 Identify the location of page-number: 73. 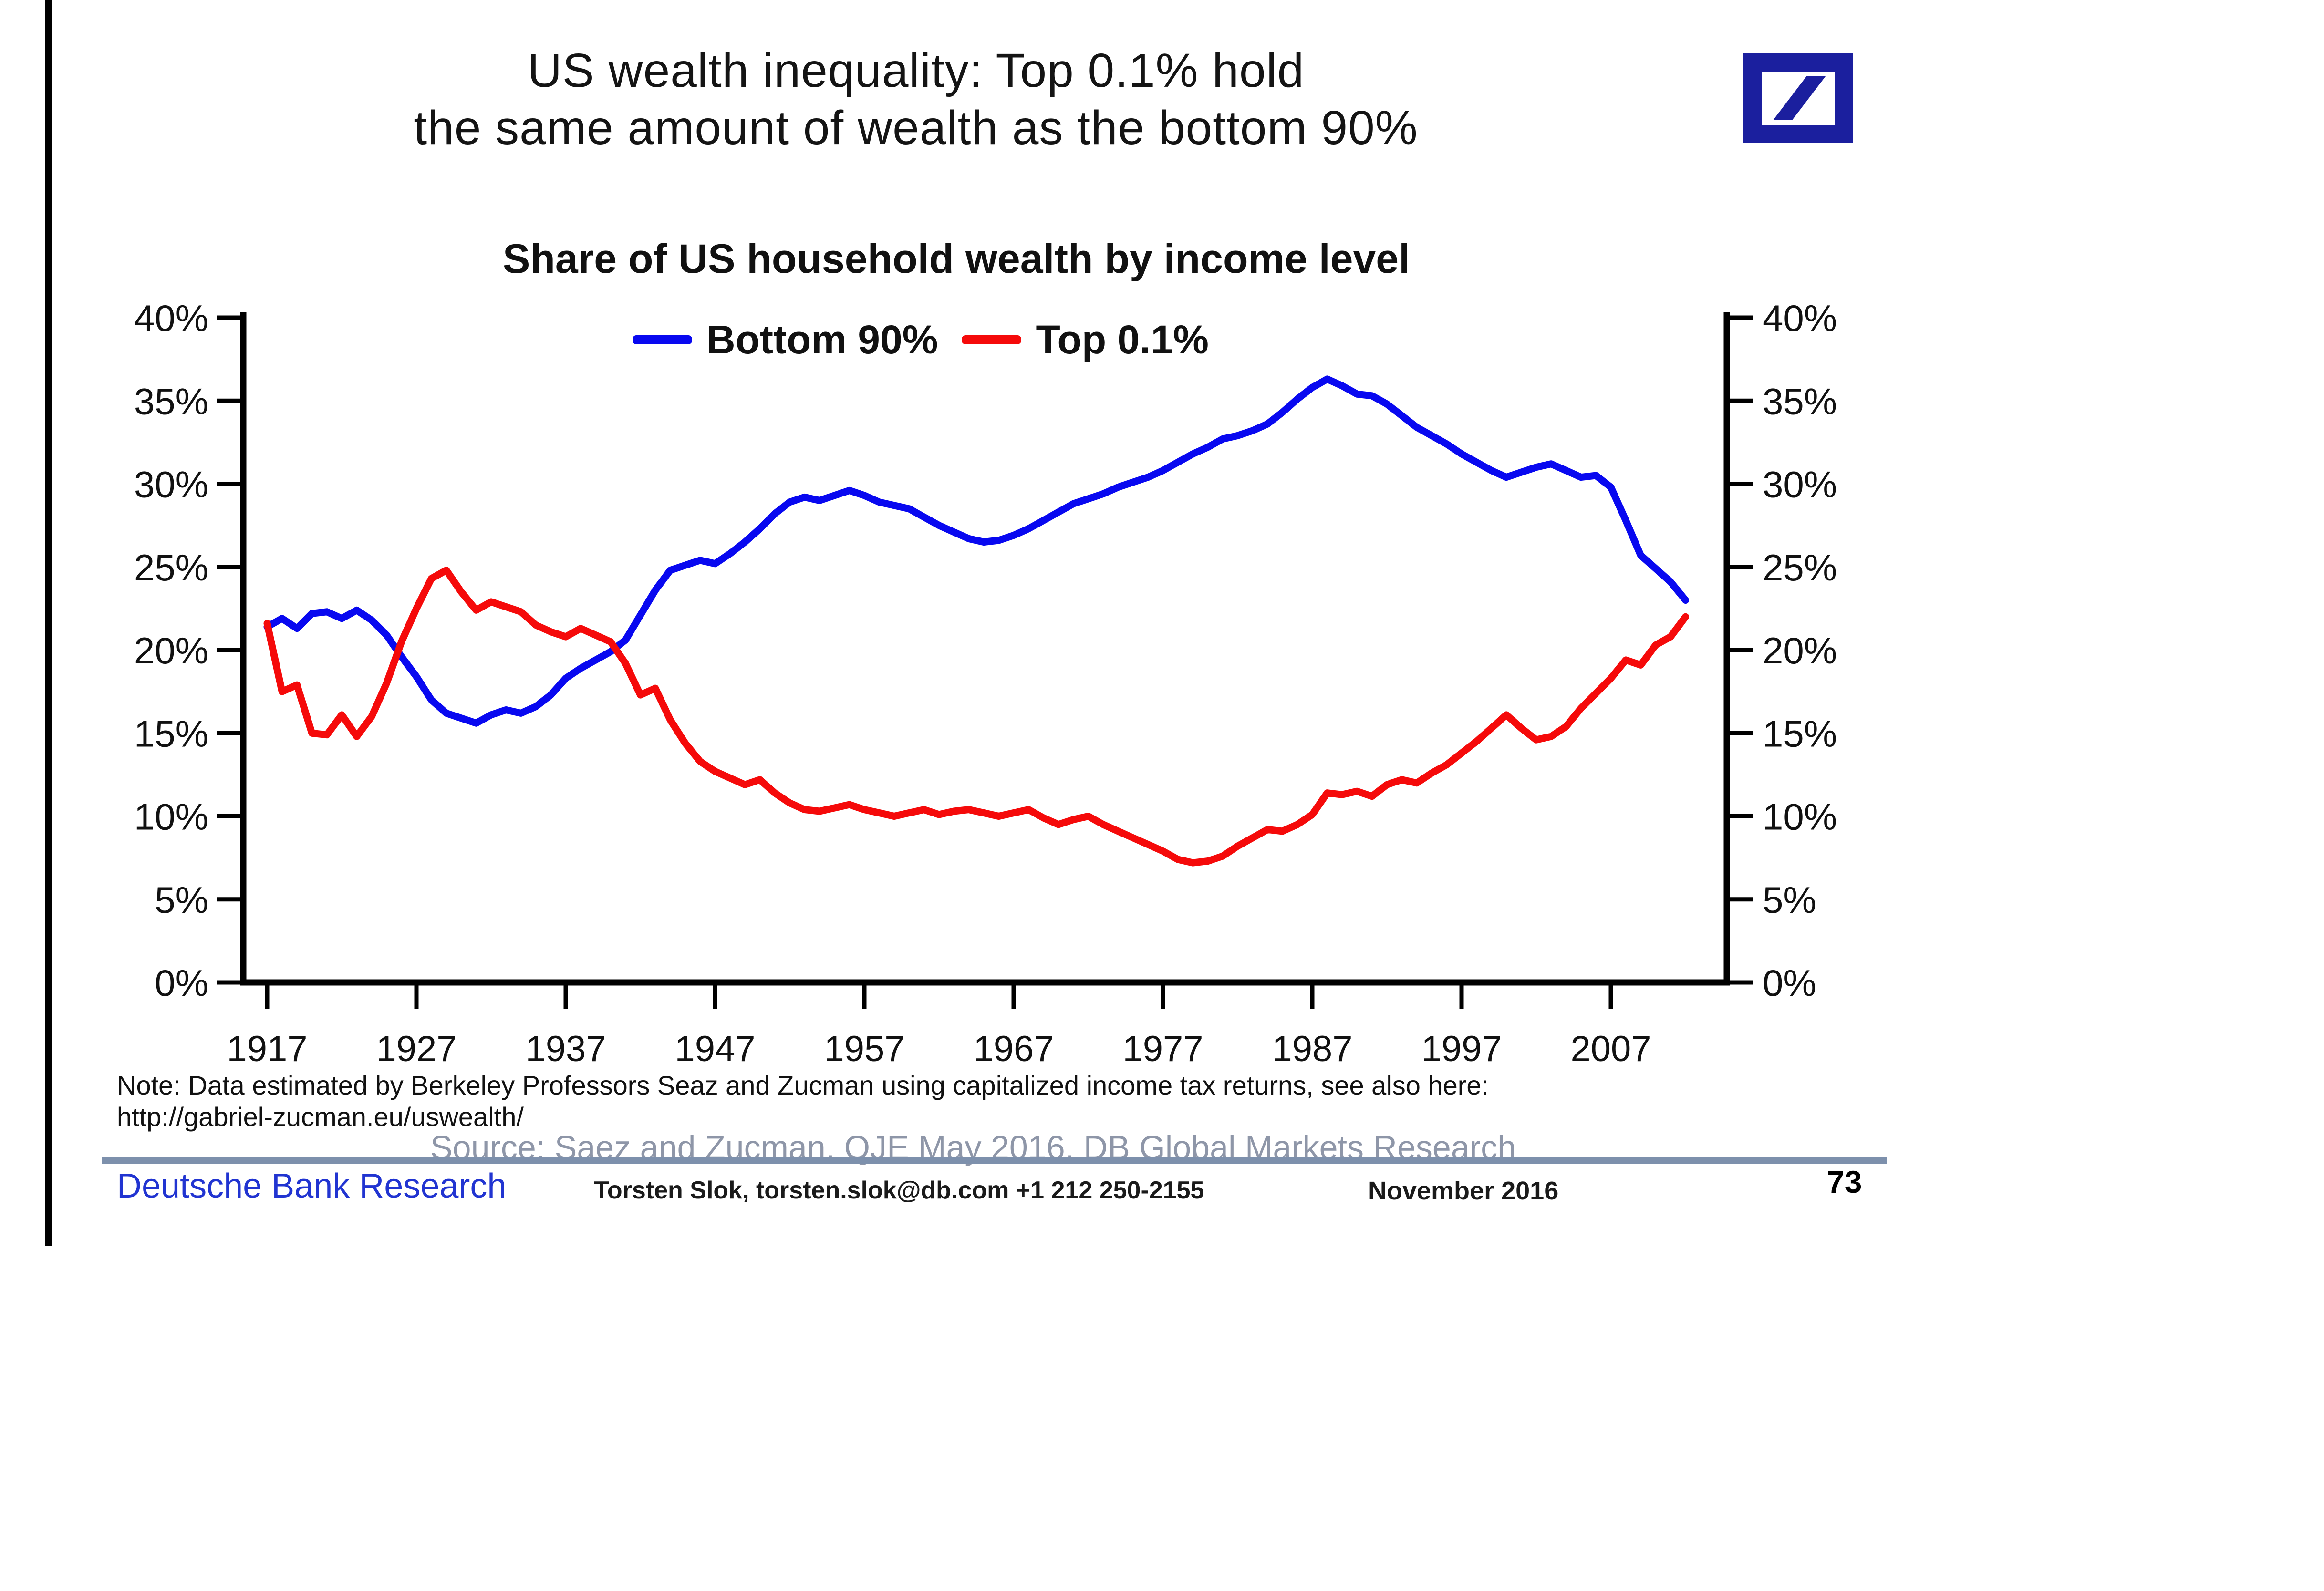
(1844, 1181).